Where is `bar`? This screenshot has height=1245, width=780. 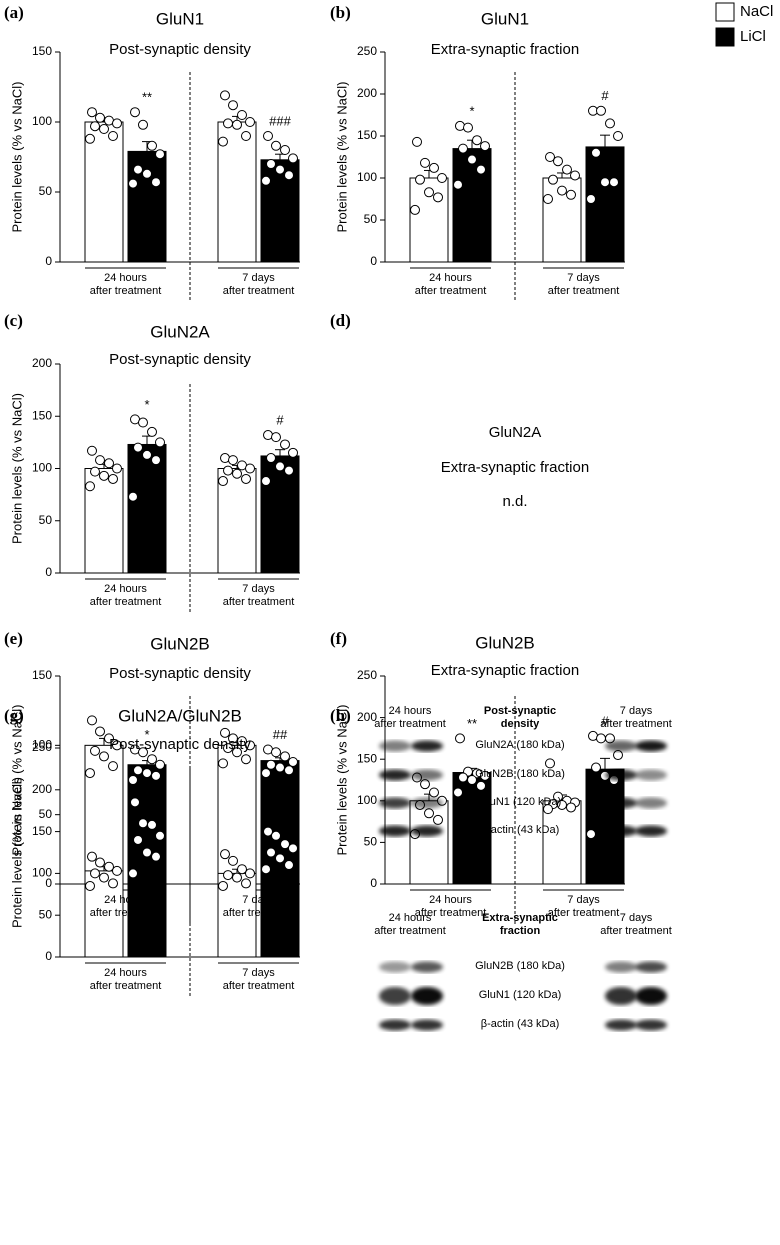
bar is located at coordinates (237, 521).